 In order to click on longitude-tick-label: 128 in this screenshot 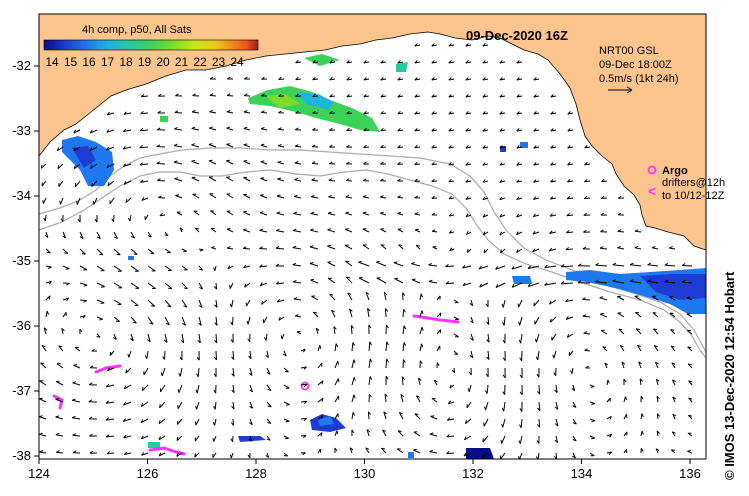, I will do `click(256, 473)`.